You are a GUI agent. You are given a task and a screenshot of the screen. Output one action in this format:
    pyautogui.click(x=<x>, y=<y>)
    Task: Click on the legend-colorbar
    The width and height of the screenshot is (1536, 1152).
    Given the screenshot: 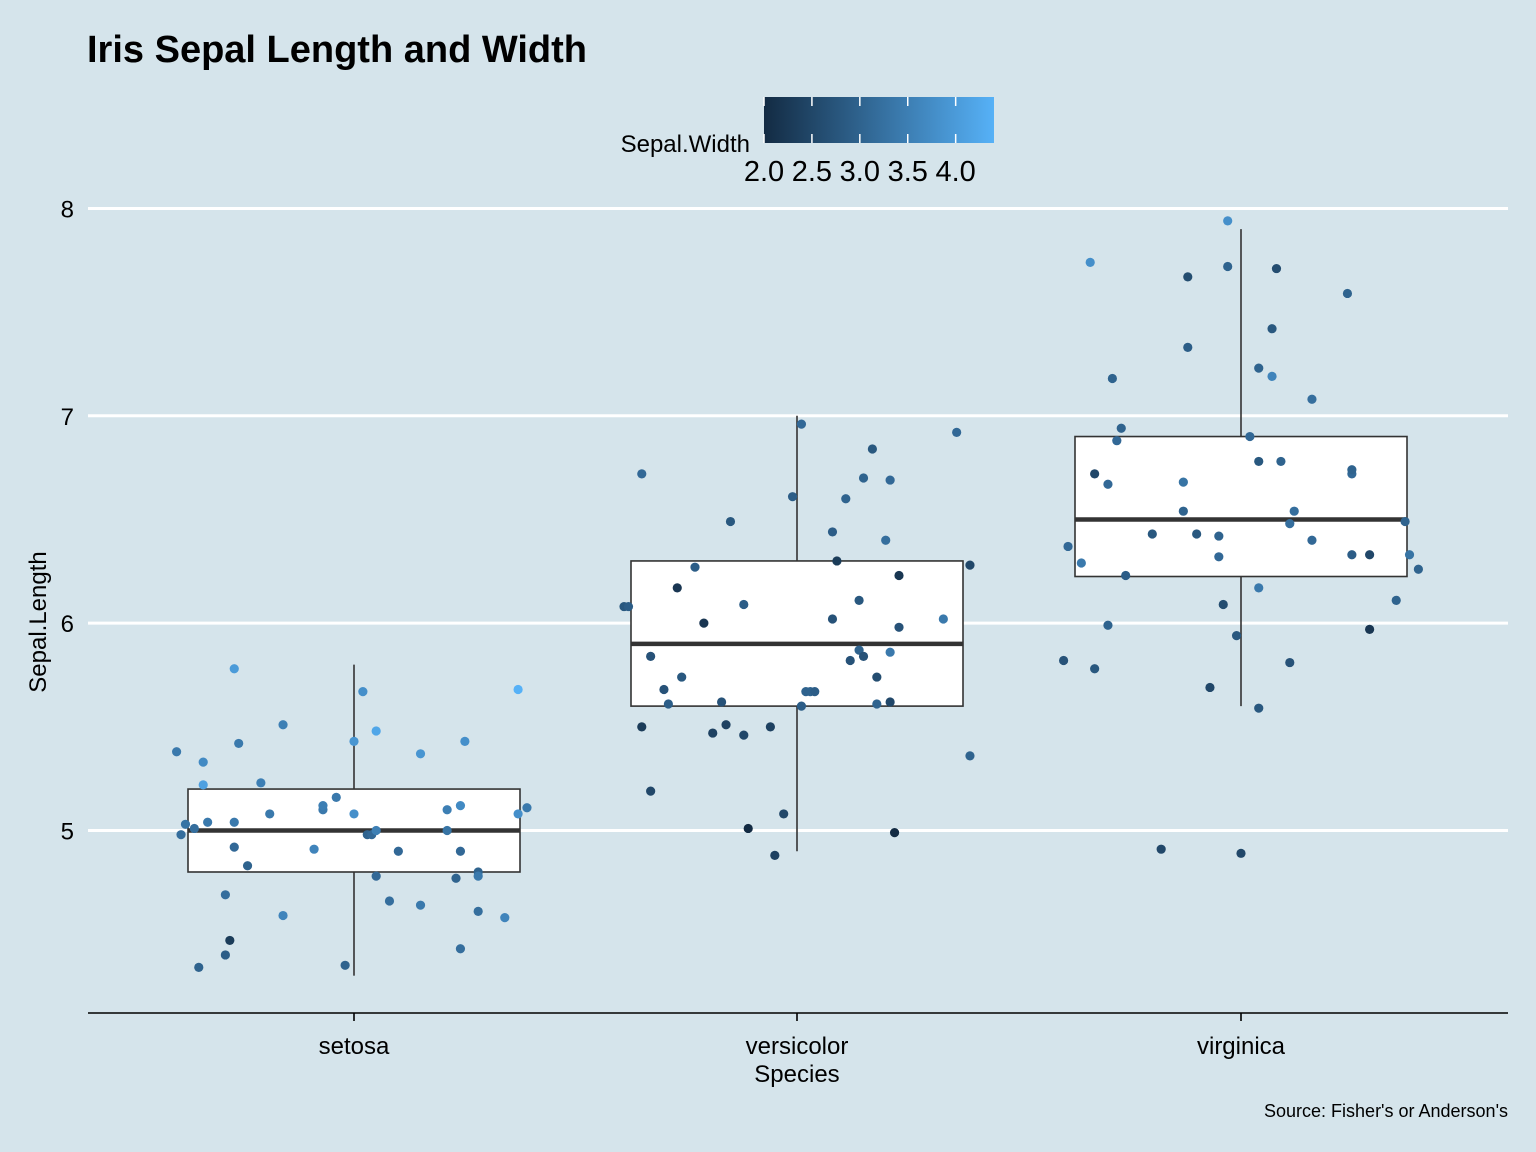 What is the action you would take?
    pyautogui.click(x=879, y=120)
    